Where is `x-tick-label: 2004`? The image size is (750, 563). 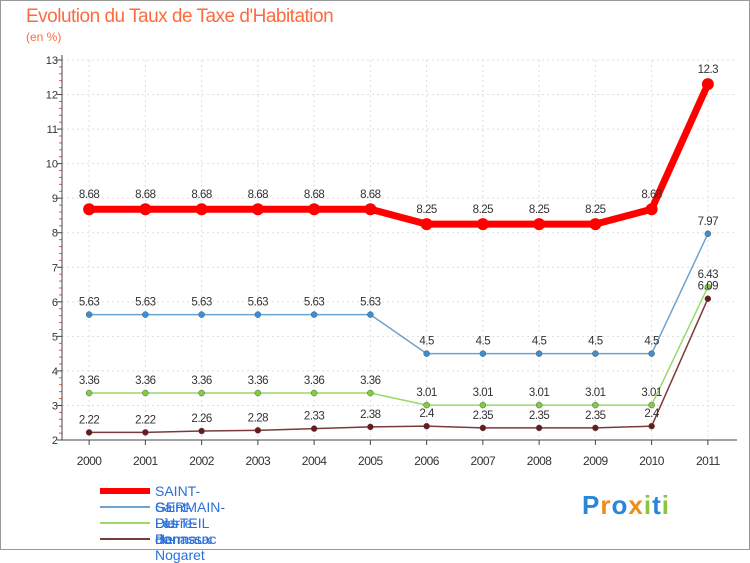
x-tick-label: 2004 is located at coordinates (315, 461).